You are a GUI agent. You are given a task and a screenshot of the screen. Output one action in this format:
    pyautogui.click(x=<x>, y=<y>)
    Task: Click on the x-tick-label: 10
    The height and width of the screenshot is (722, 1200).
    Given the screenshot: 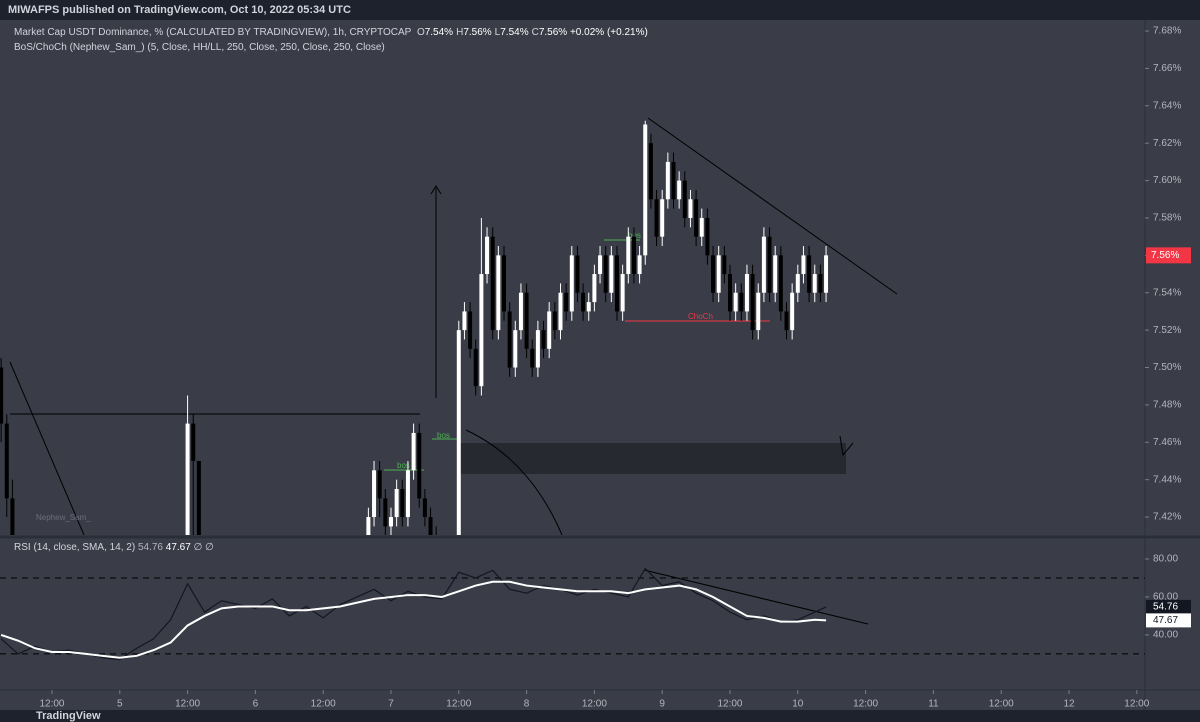 What is the action you would take?
    pyautogui.click(x=798, y=704)
    